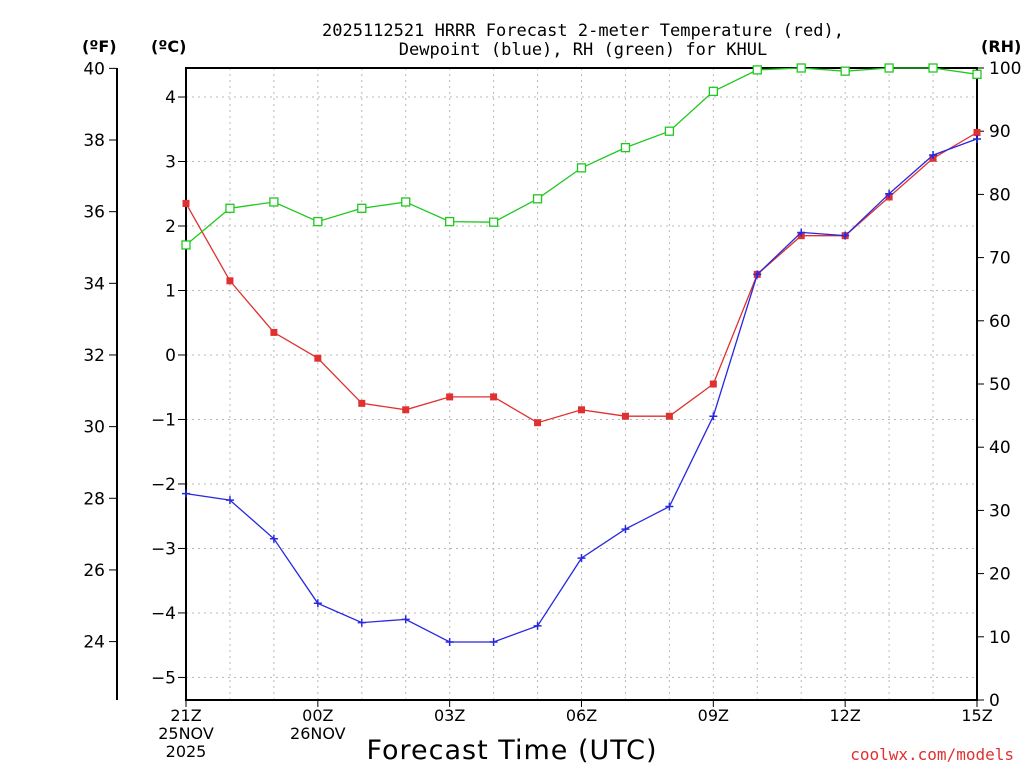  Describe the element at coordinates (170, 227) in the screenshot. I see `celsius-tick-label: 2` at that location.